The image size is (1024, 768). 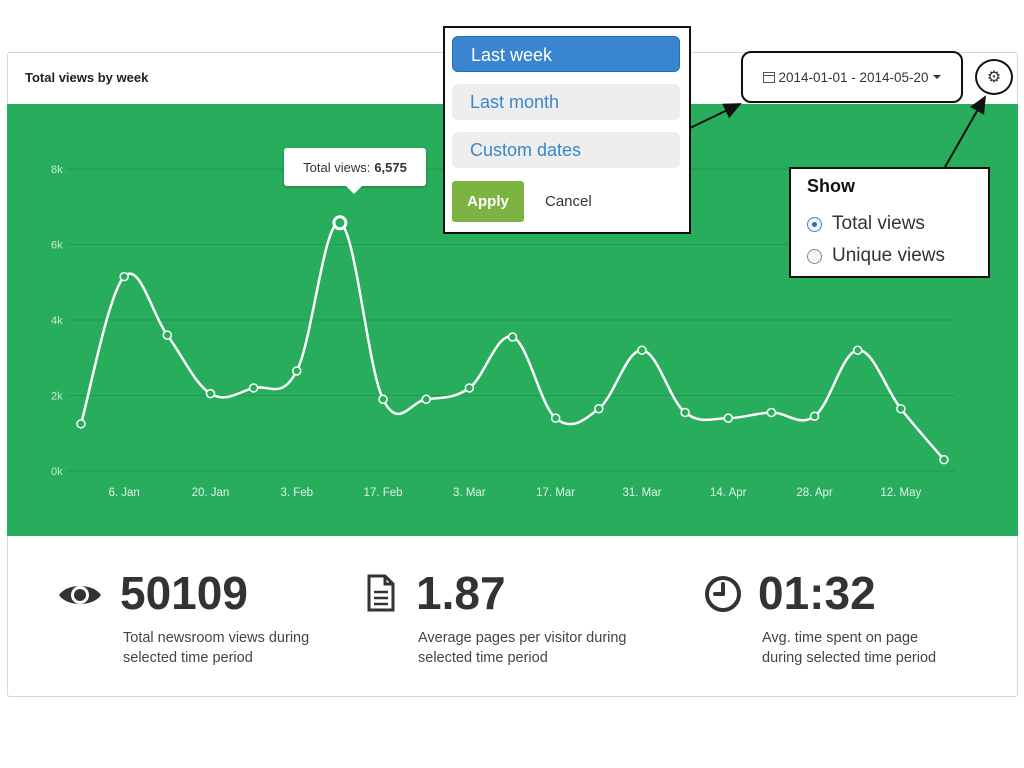 What do you see at coordinates (461, 593) in the screenshot?
I see `stat-value: 1.87` at bounding box center [461, 593].